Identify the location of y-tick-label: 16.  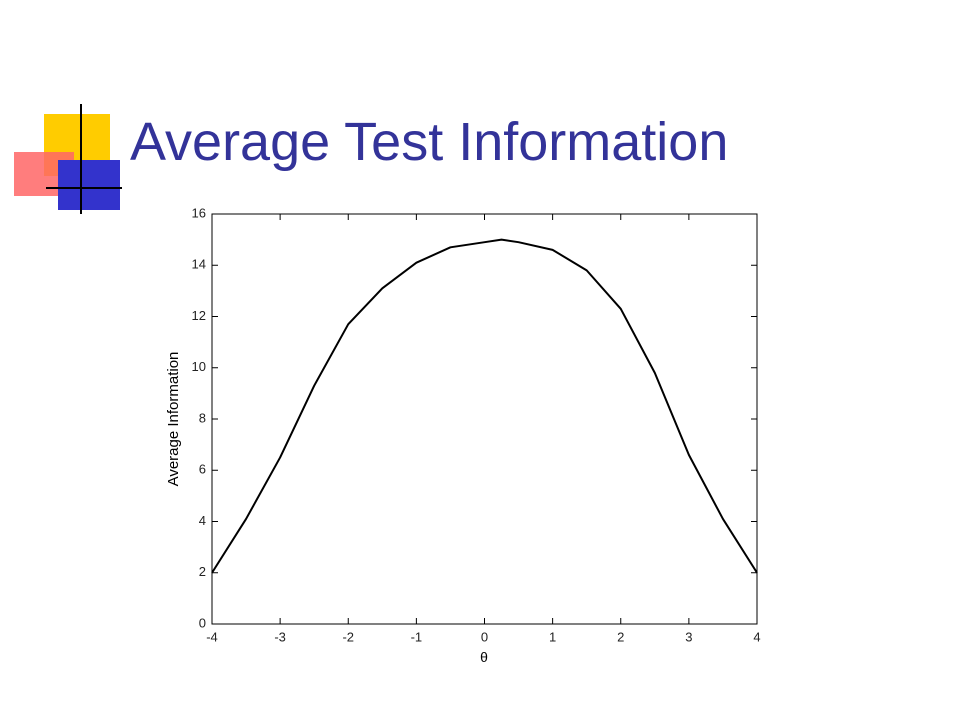
(199, 212).